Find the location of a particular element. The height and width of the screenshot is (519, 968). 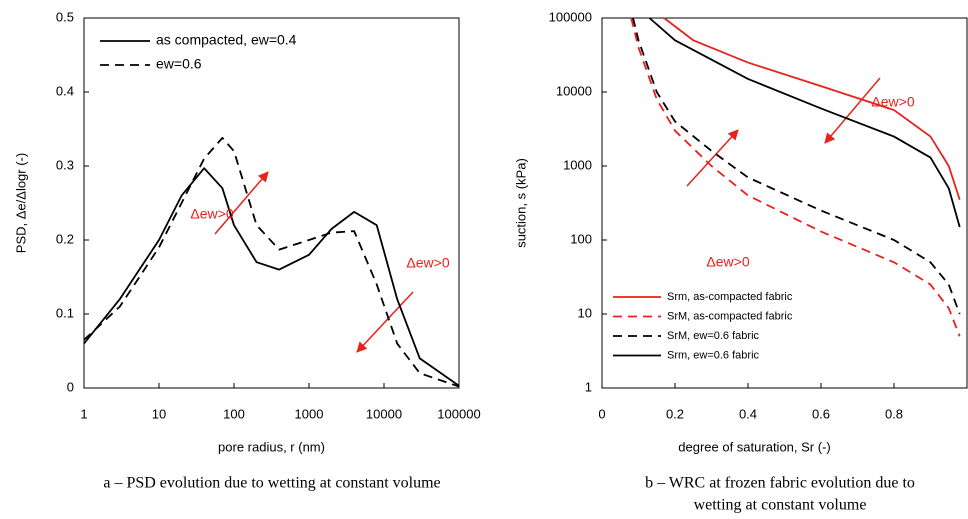

legend-label: Srm, ew=0.6 fabric is located at coordinates (713, 355).